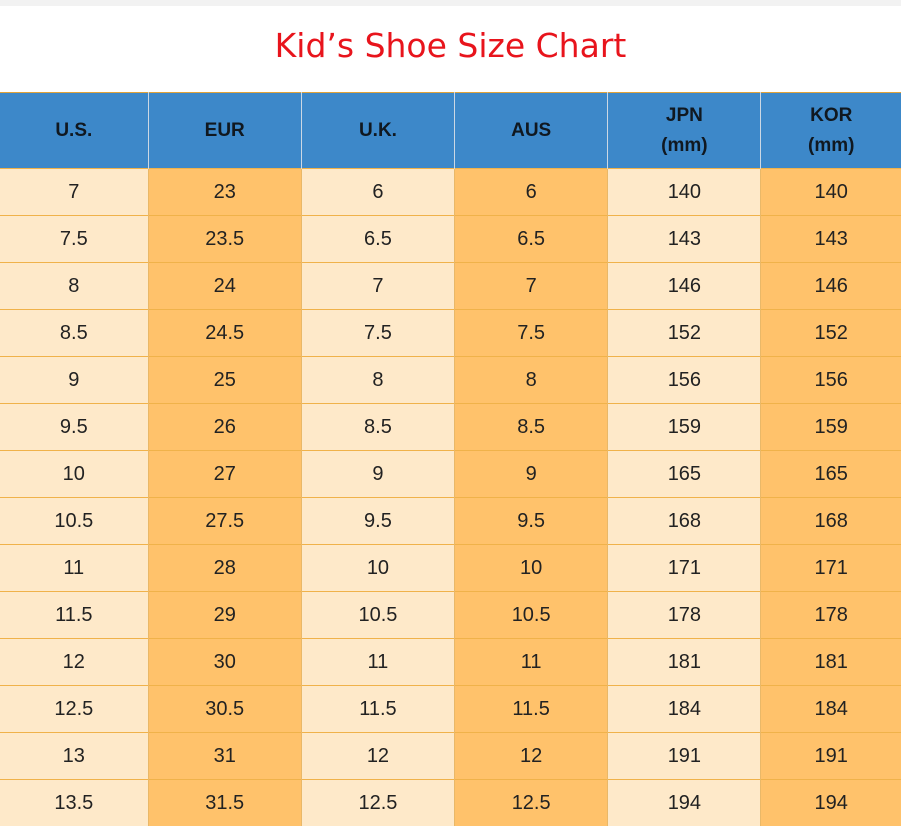  I want to click on cell-us: 8.5, so click(74, 333).